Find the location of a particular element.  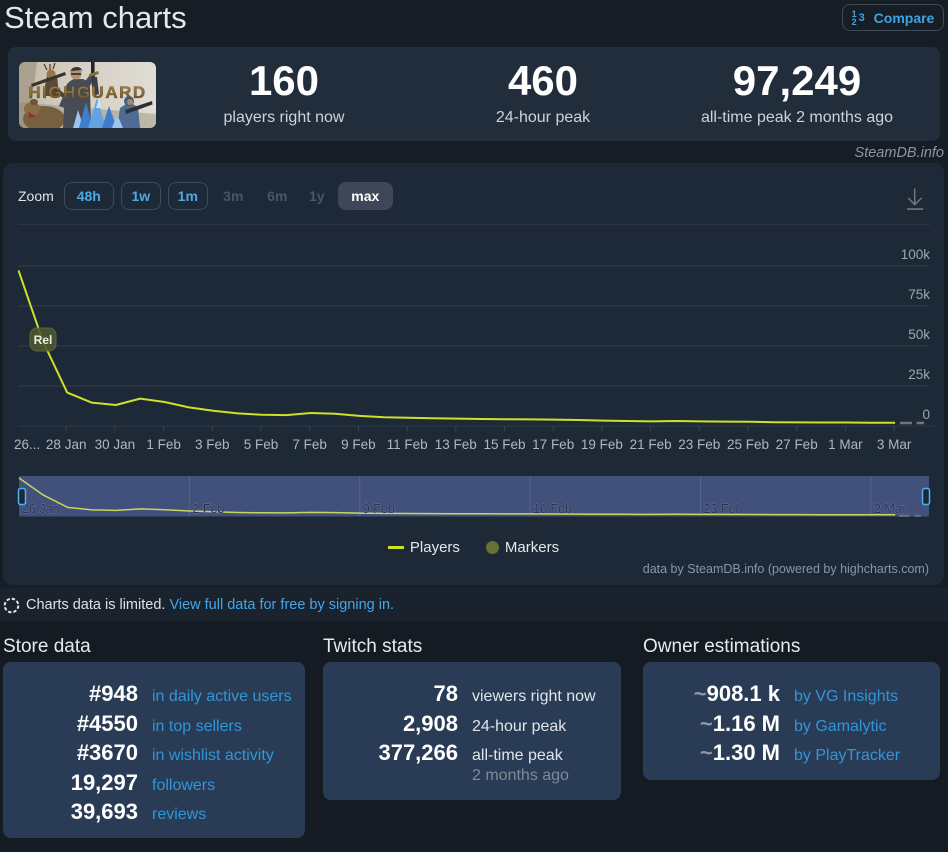

svg-text: Rel is located at coordinates (43, 340).